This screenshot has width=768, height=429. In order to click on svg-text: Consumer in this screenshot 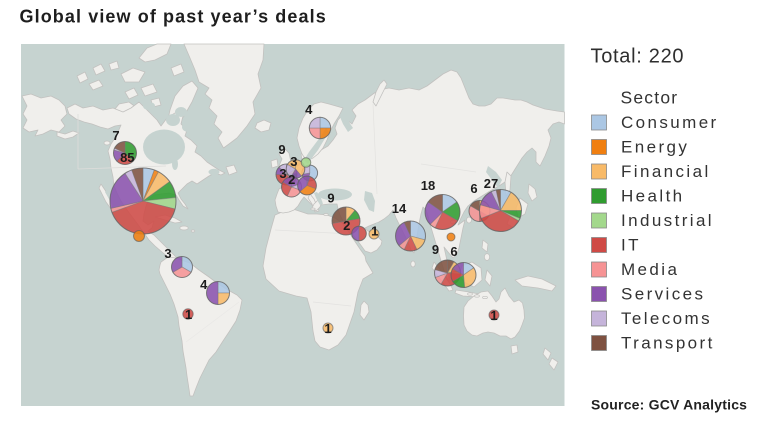, I will do `click(670, 122)`.